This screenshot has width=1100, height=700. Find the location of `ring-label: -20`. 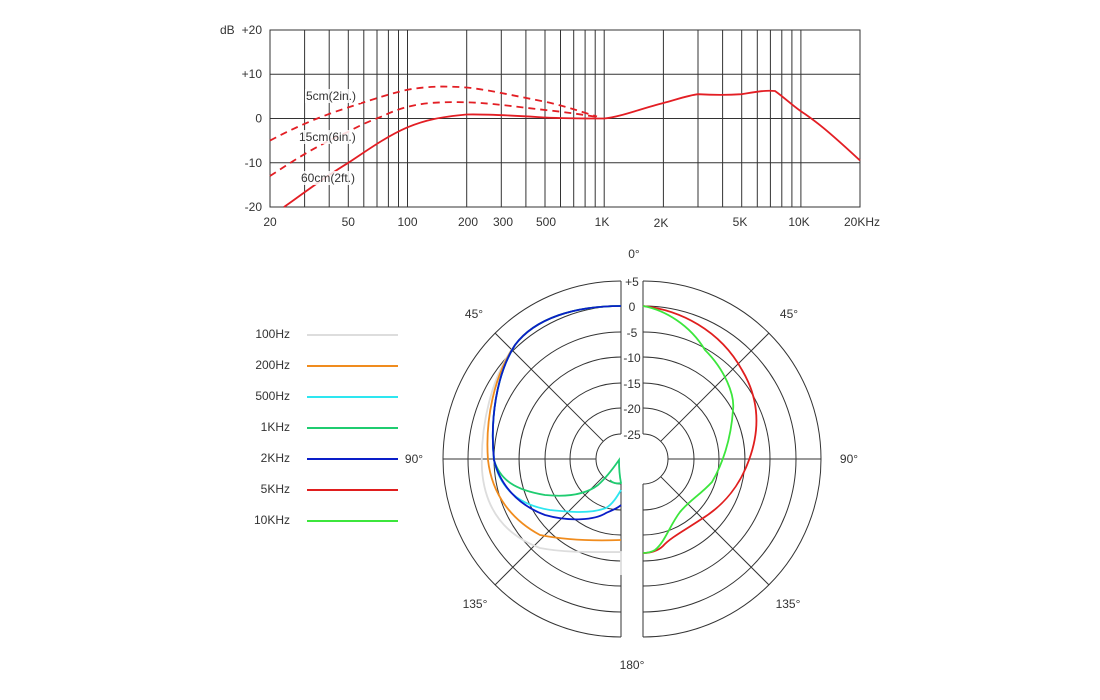

ring-label: -20 is located at coordinates (632, 409).